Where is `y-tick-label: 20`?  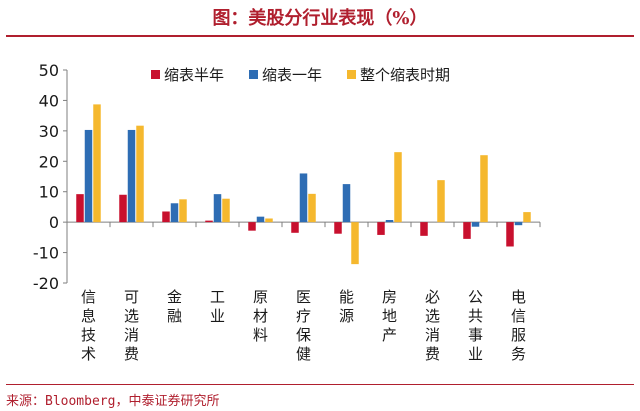
y-tick-label: 20 is located at coordinates (49, 161).